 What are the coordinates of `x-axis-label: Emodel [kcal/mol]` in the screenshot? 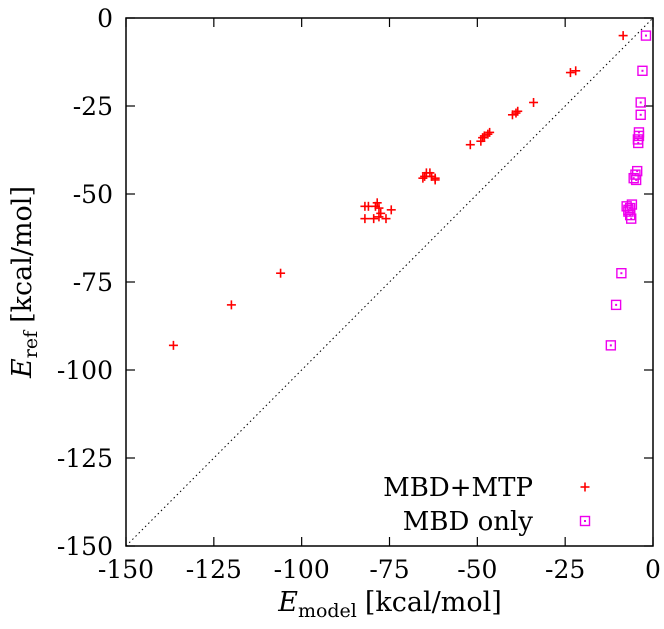 It's located at (389, 604).